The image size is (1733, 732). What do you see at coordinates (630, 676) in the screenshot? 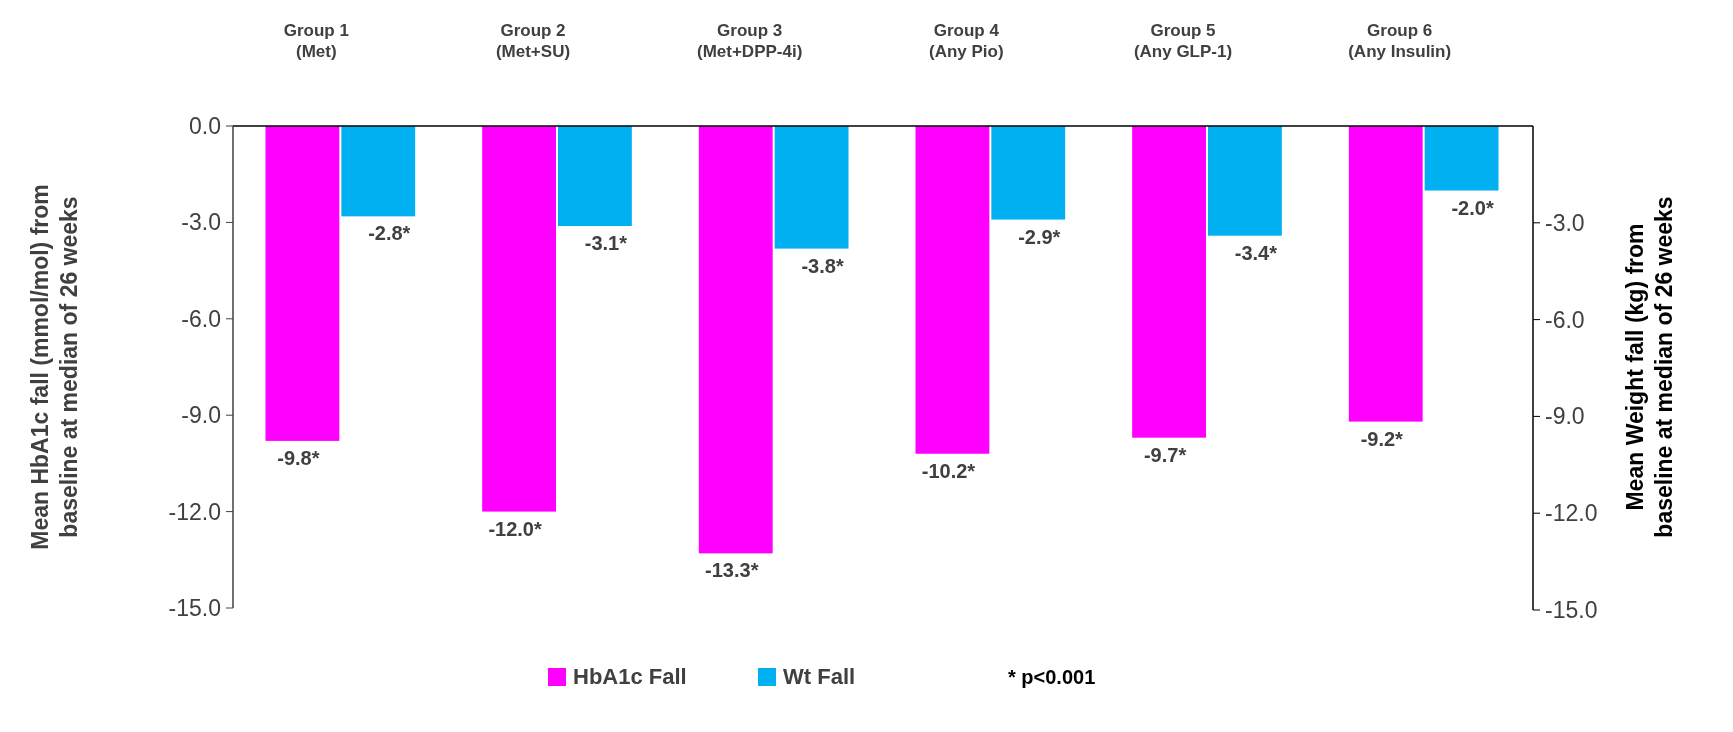
I see `legend-label: HbA1c Fall` at bounding box center [630, 676].